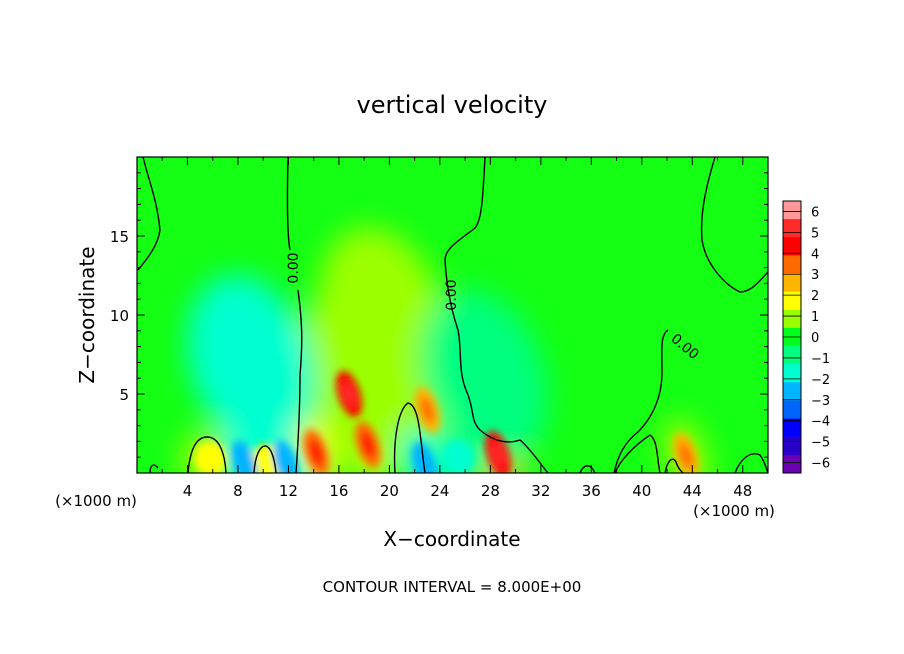 This screenshot has width=904, height=654. I want to click on x-axis-label: X−coordinate, so click(451, 539).